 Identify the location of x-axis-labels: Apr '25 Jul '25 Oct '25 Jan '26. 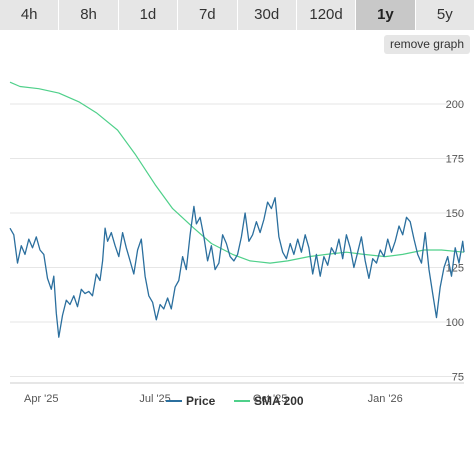
(213, 399).